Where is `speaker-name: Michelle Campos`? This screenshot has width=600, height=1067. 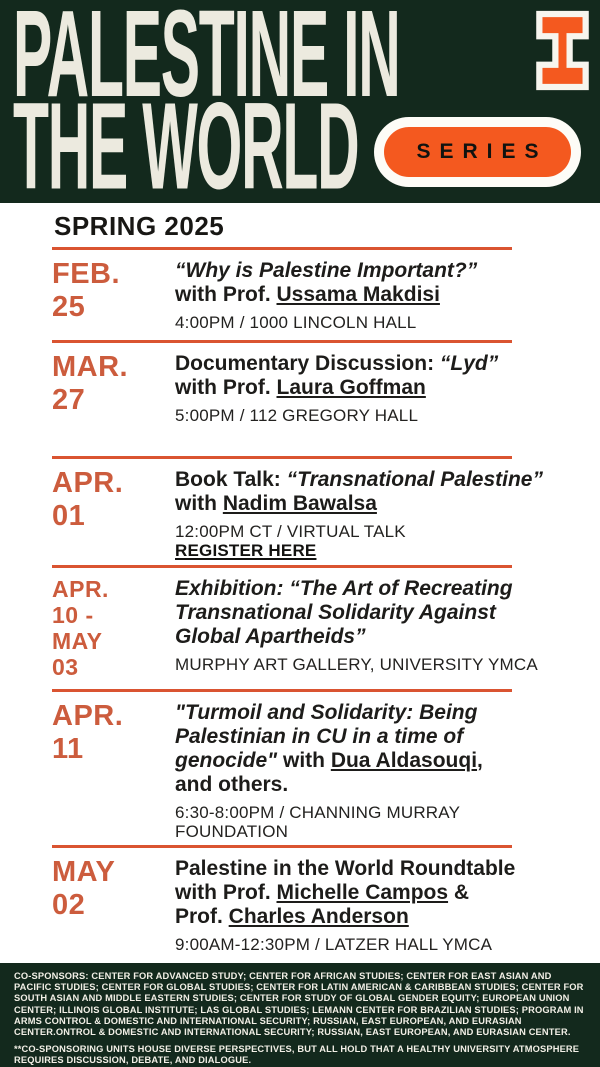
speaker-name: Michelle Campos is located at coordinates (362, 892).